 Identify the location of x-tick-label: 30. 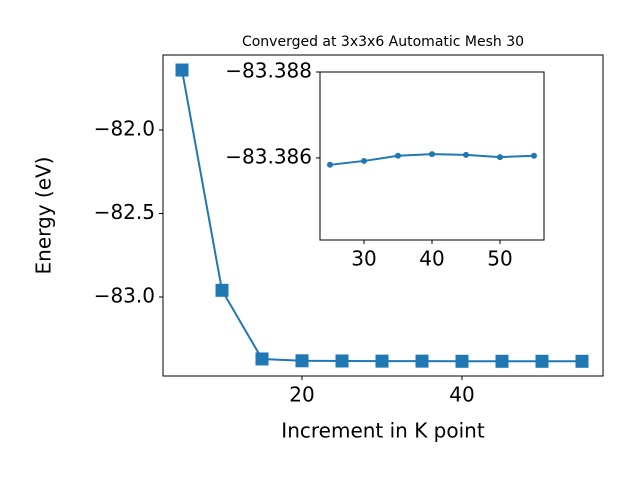
(363, 259).